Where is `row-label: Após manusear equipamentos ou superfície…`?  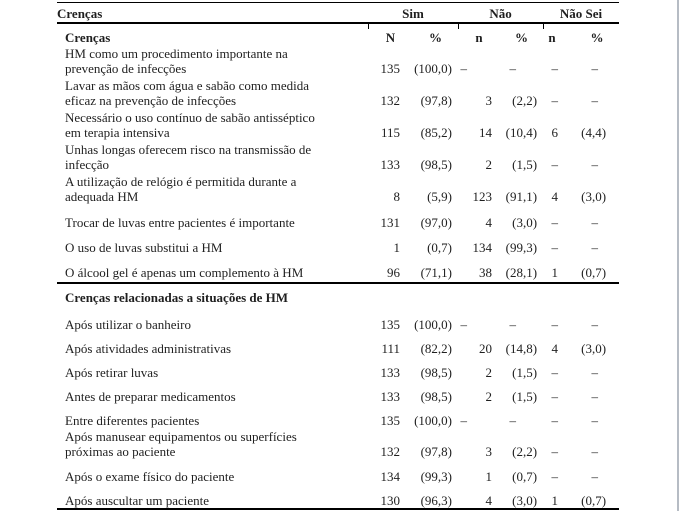
row-label: Após manusear equipamentos ou superfície… is located at coordinates (212, 444).